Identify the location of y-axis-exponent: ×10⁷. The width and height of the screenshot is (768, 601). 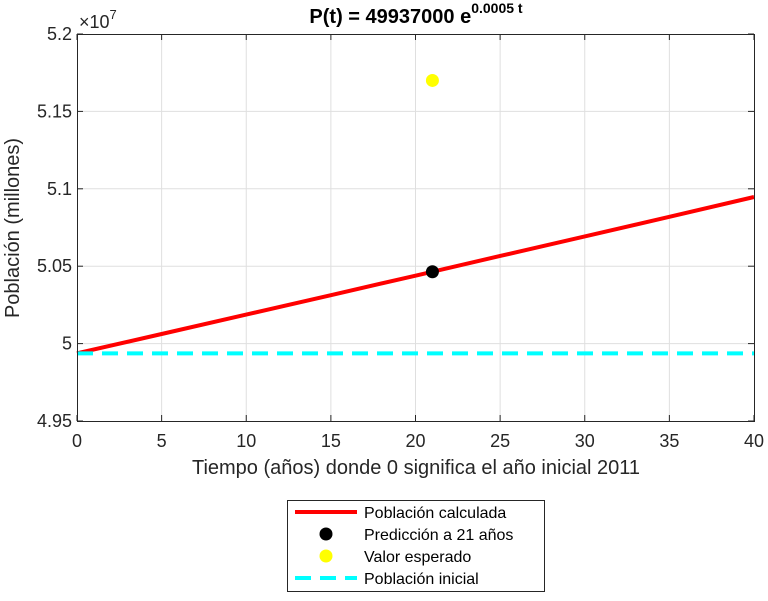
(98, 19).